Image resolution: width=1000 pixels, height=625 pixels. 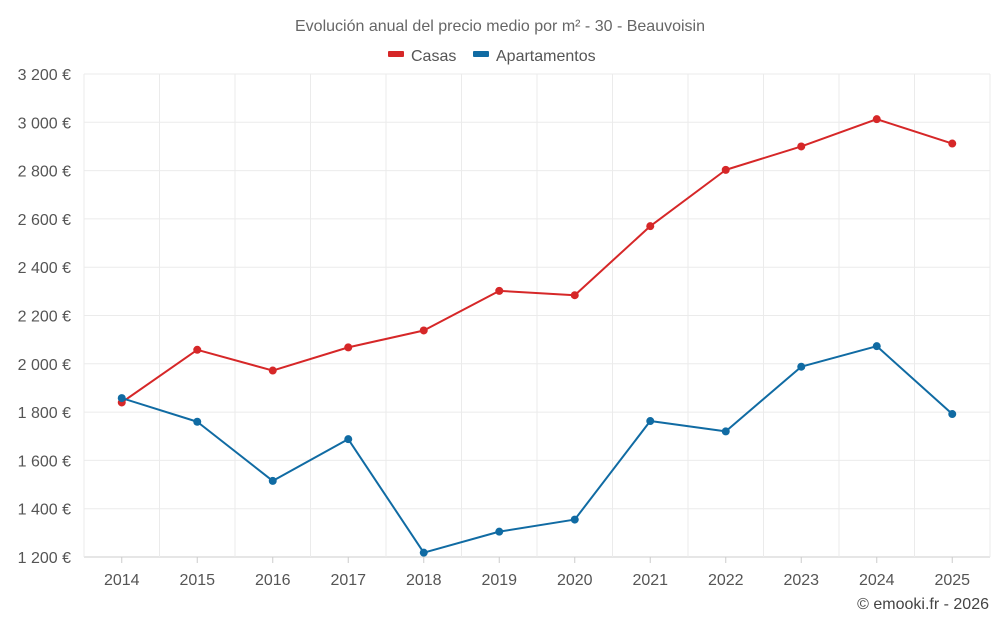 What do you see at coordinates (197, 580) in the screenshot?
I see `x-tick-label: 2015` at bounding box center [197, 580].